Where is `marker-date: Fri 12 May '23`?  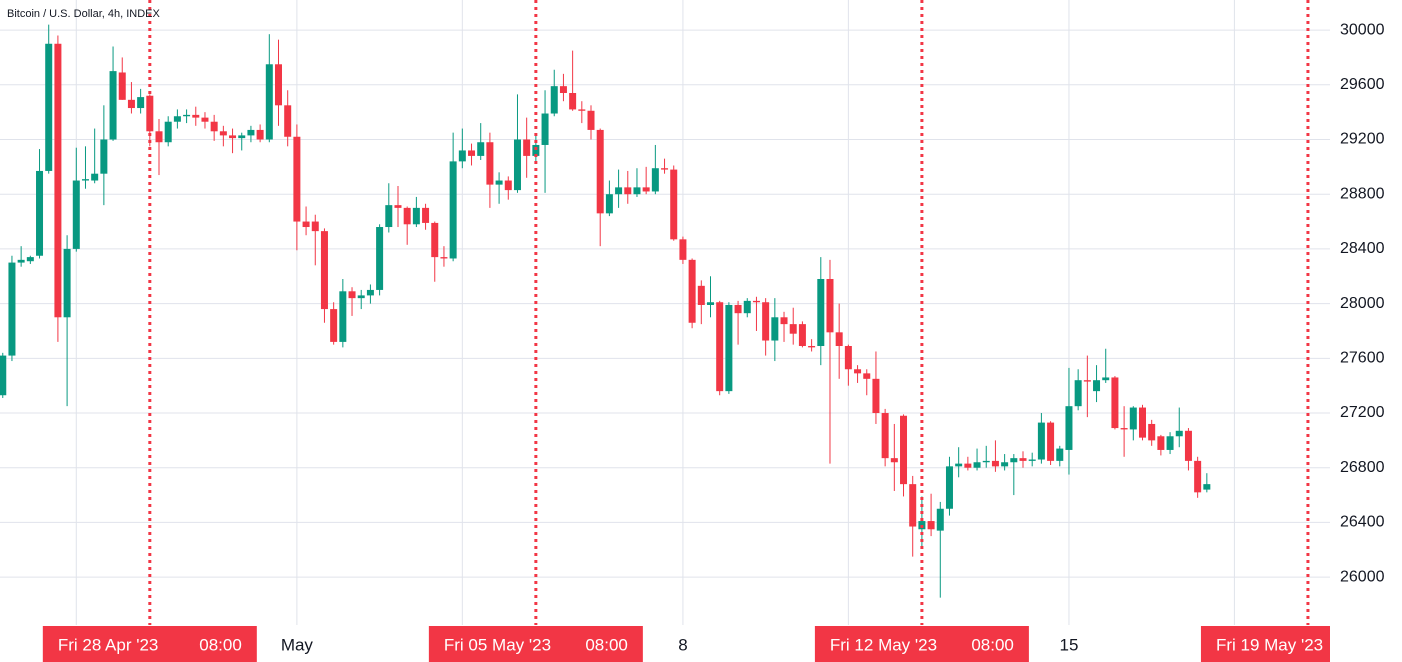
marker-date: Fri 12 May '23 is located at coordinates (883, 644).